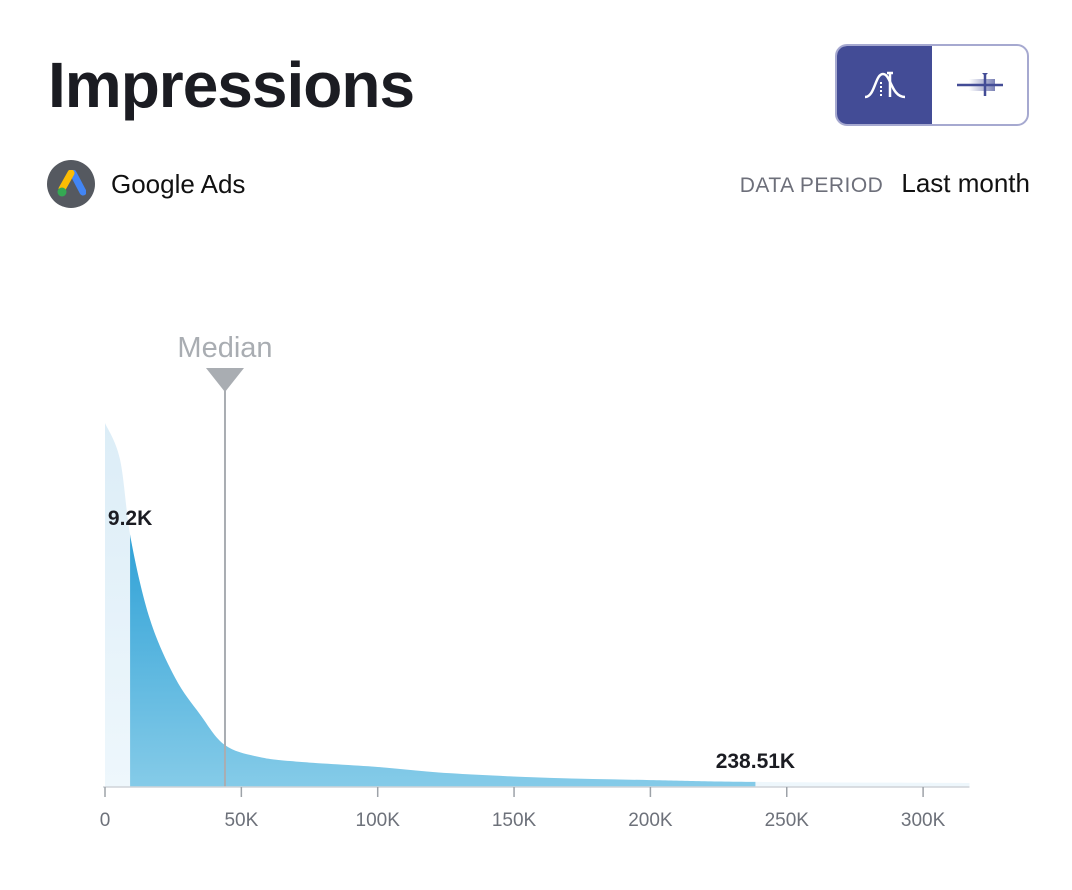 This screenshot has width=1072, height=890. I want to click on google-ads-logo, so click(71, 184).